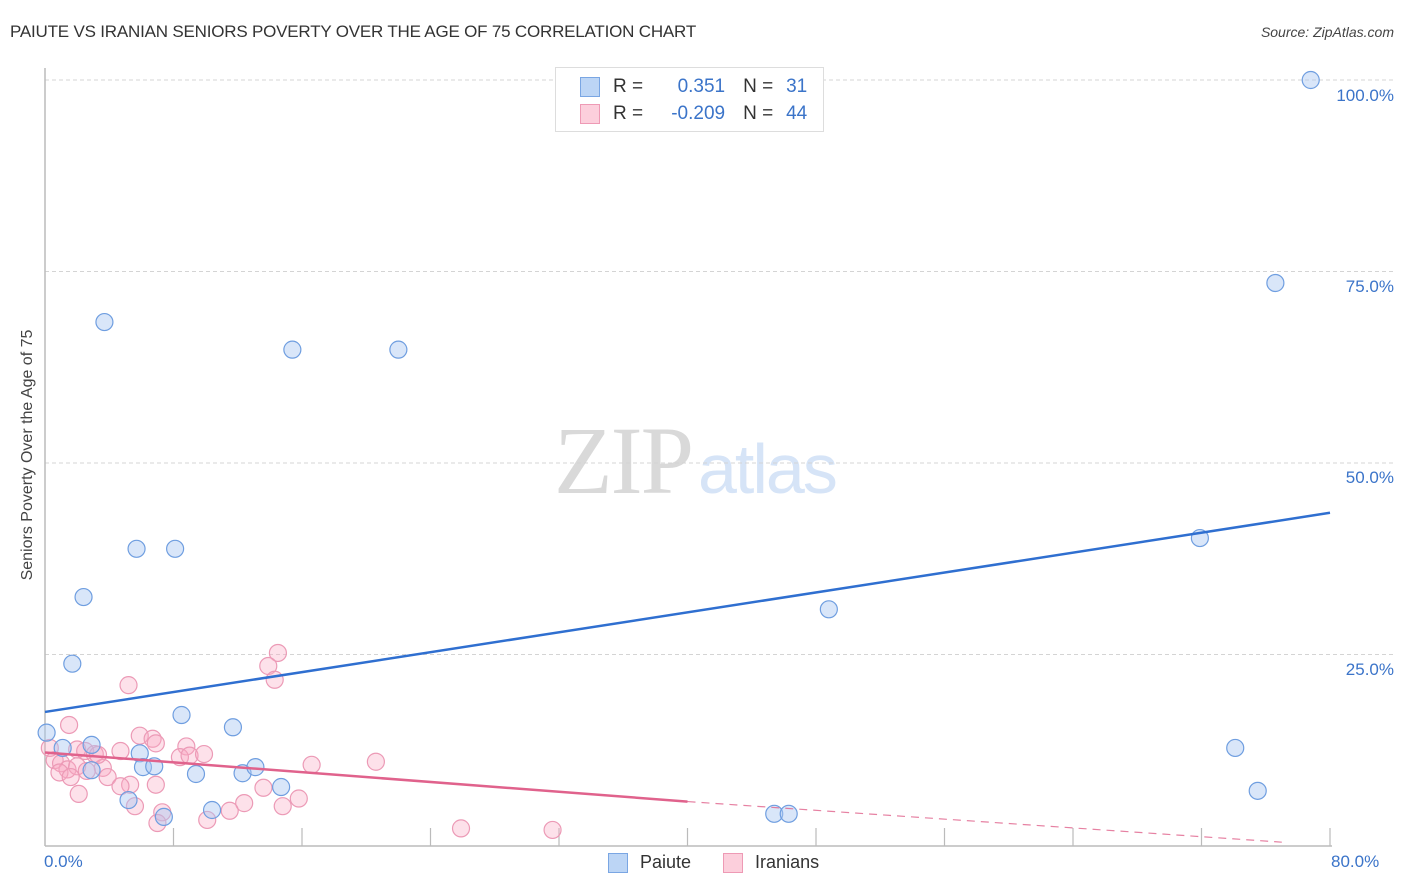 Image resolution: width=1406 pixels, height=892 pixels. I want to click on legend-label: Paiute, so click(666, 862).